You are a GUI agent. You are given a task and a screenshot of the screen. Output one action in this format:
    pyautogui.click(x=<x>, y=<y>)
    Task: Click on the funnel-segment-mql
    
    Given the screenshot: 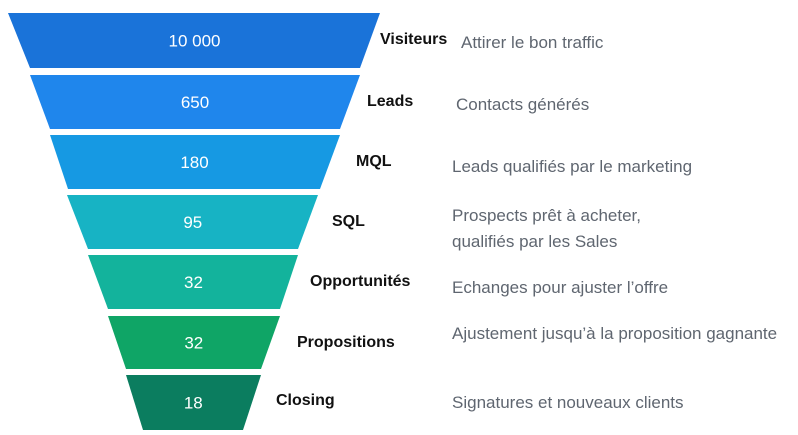 What is the action you would take?
    pyautogui.click(x=195, y=162)
    